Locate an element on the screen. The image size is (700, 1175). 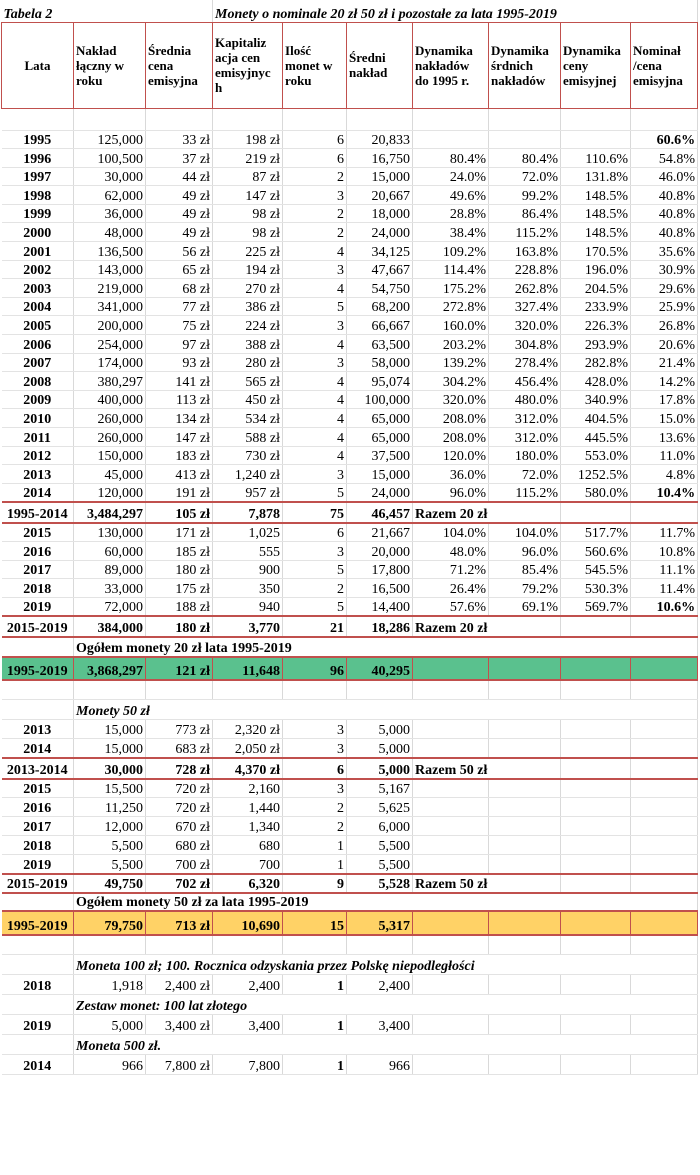
cell: 174,000 is located at coordinates (109, 363).